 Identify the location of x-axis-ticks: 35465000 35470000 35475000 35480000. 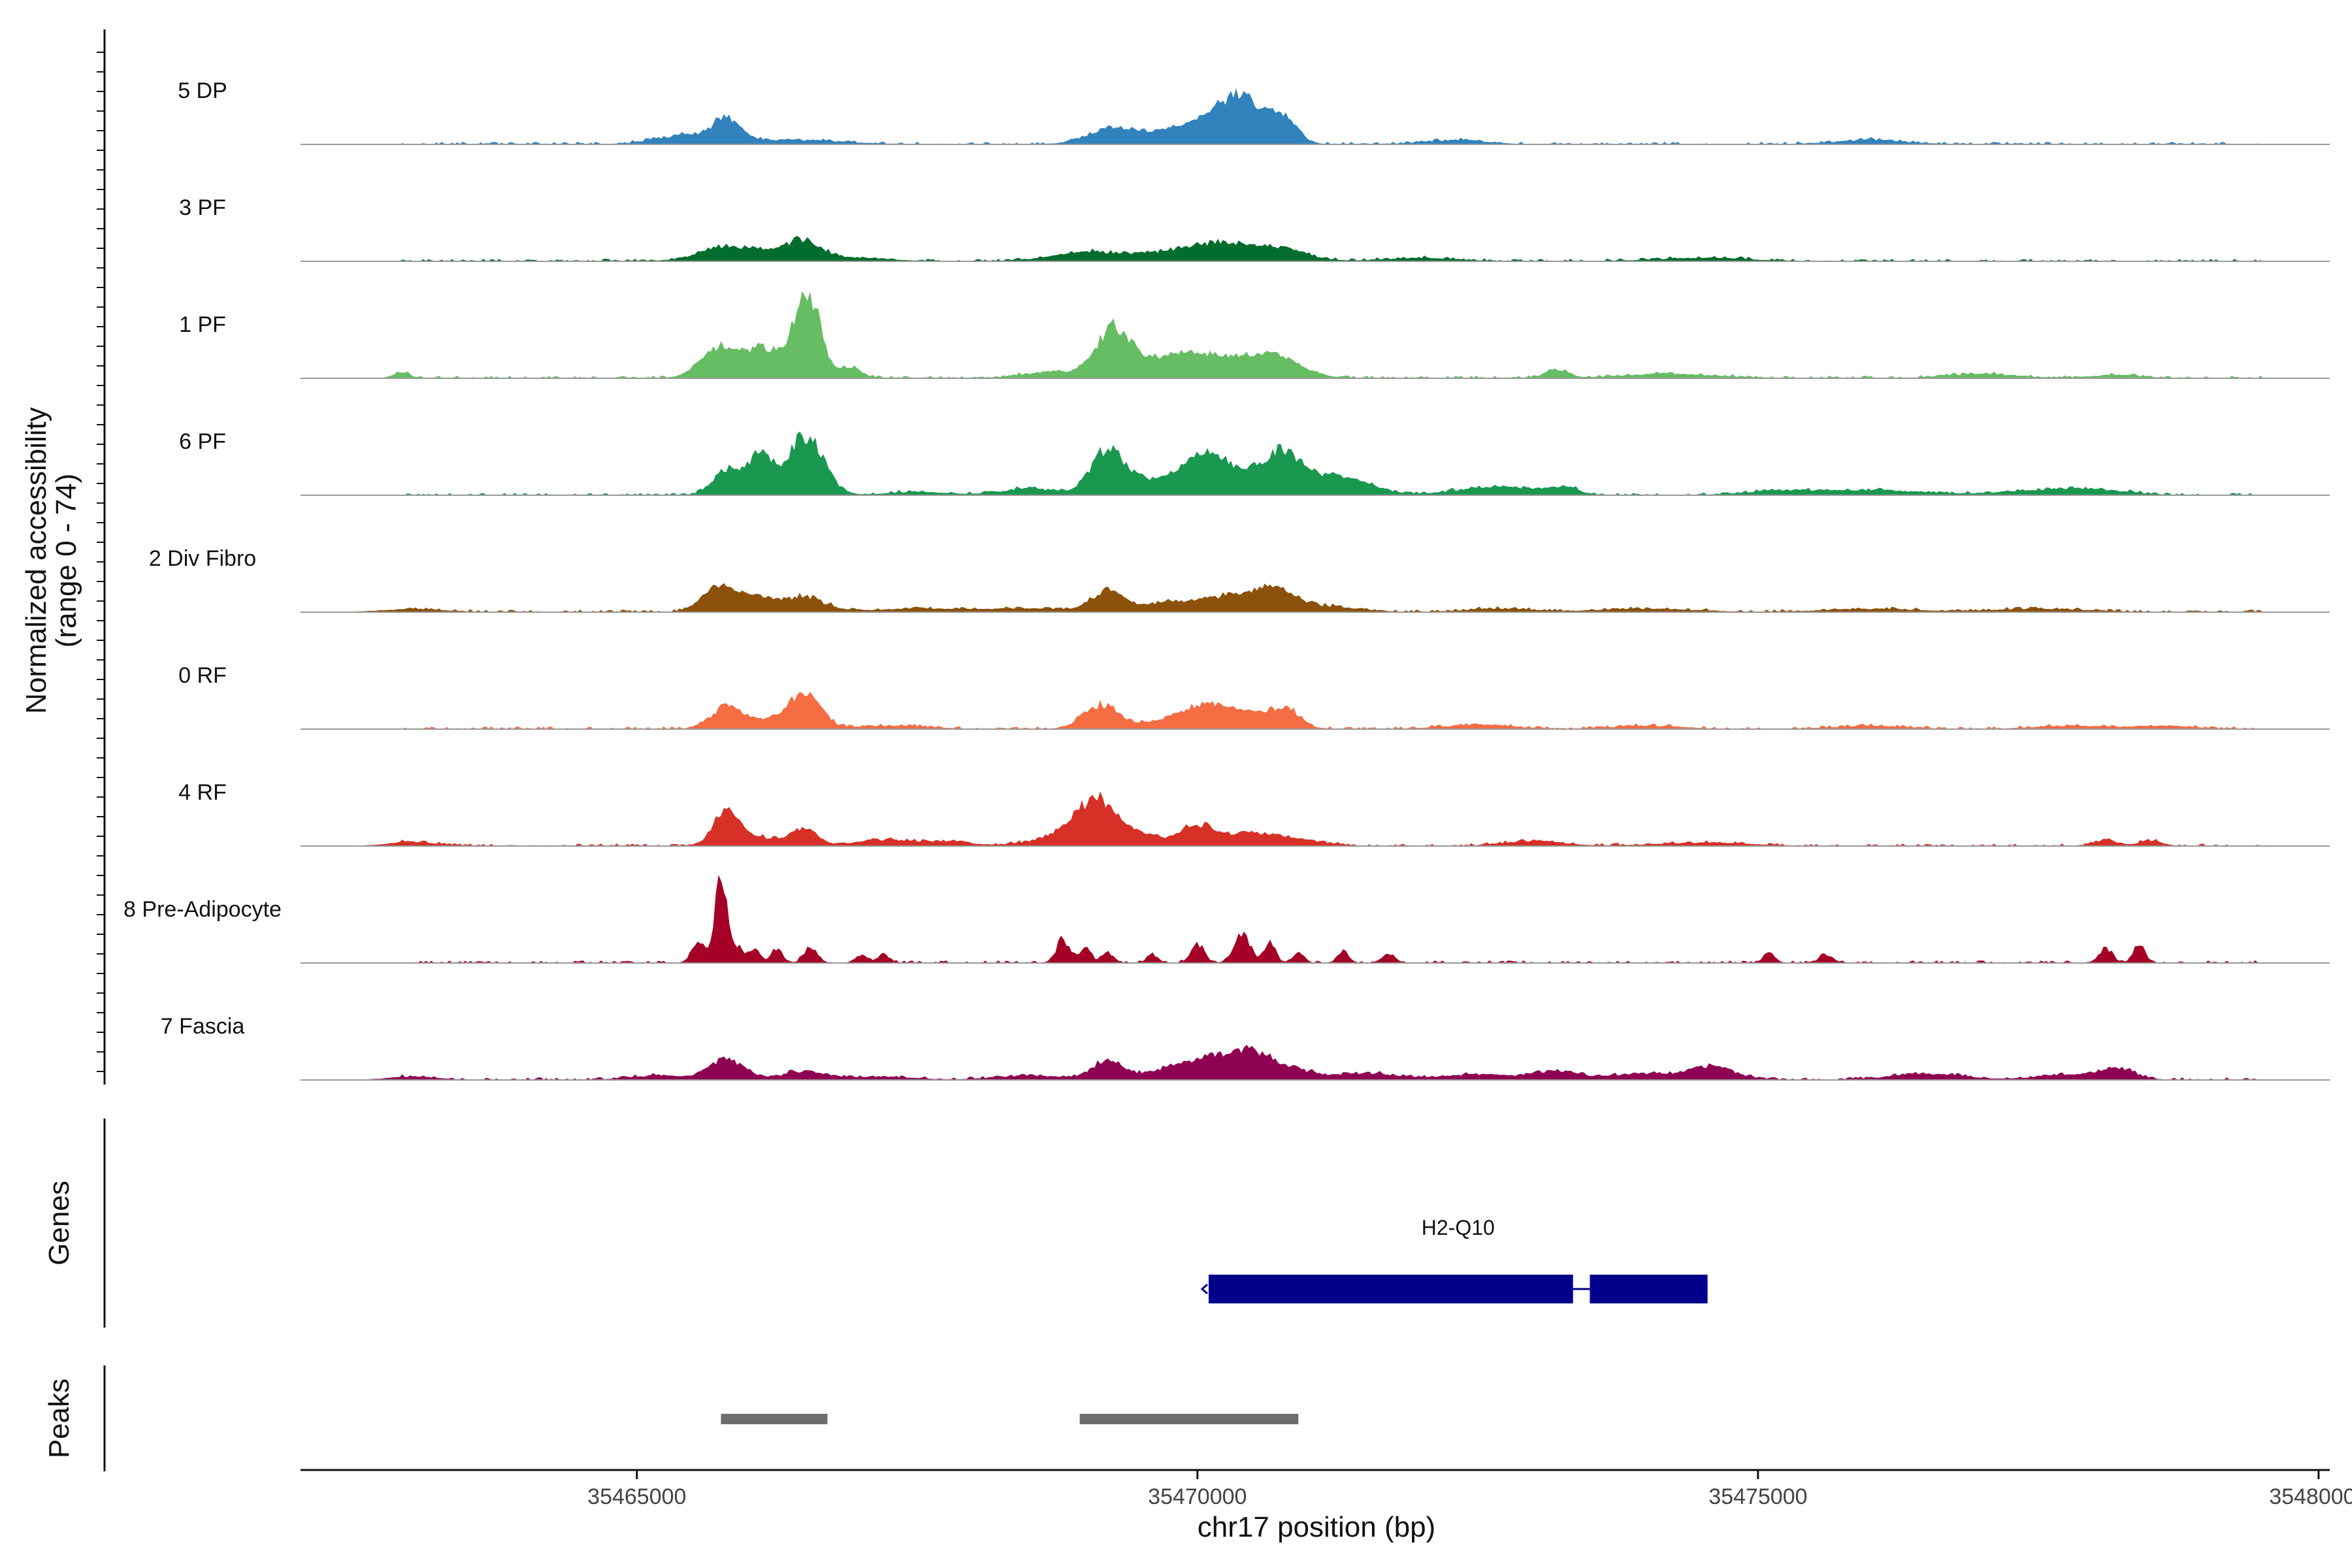
(1469, 1489).